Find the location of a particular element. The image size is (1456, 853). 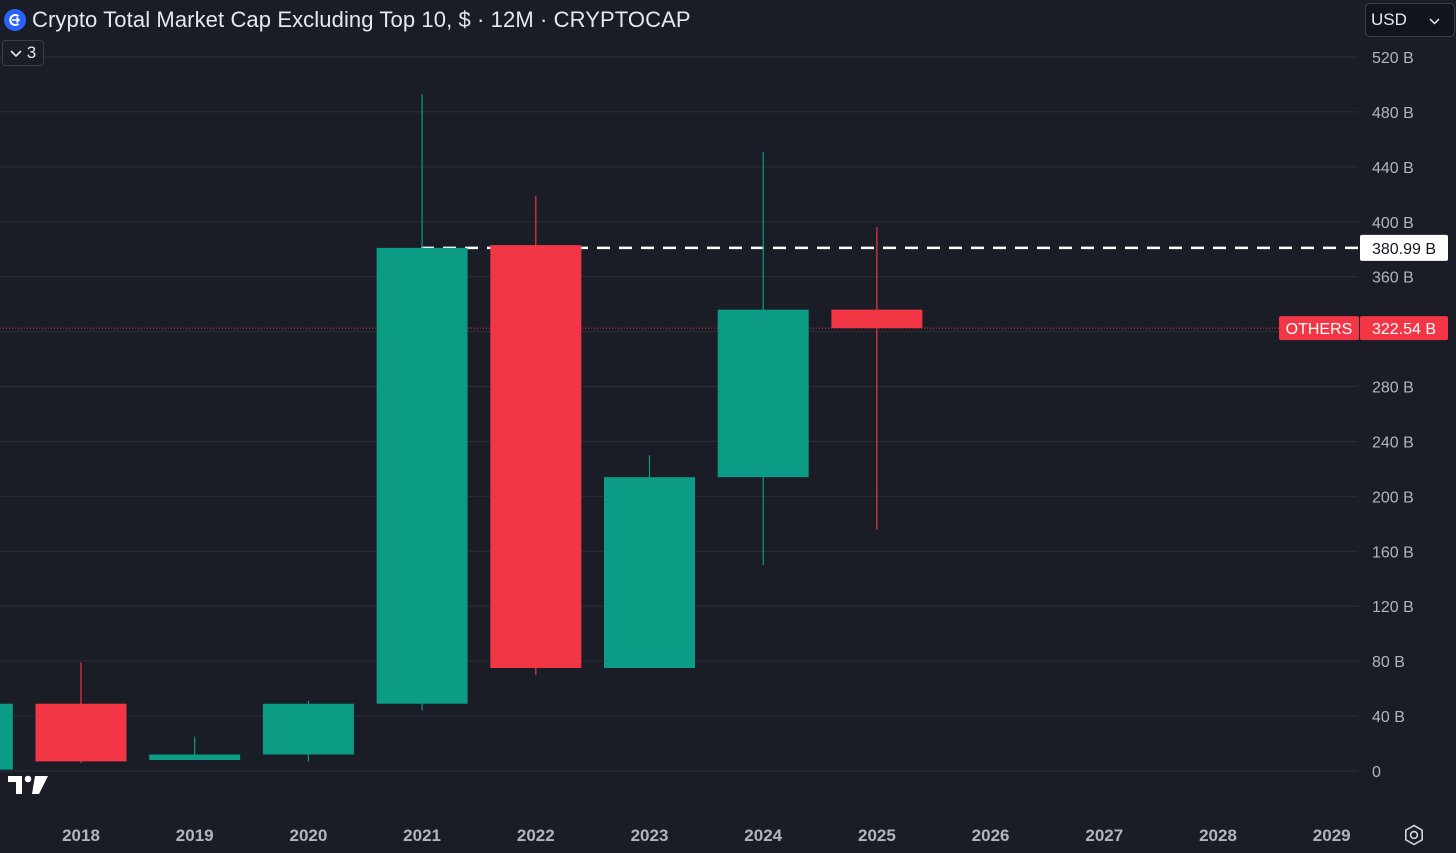

reference-price-label: 380.99 B is located at coordinates (1404, 249).